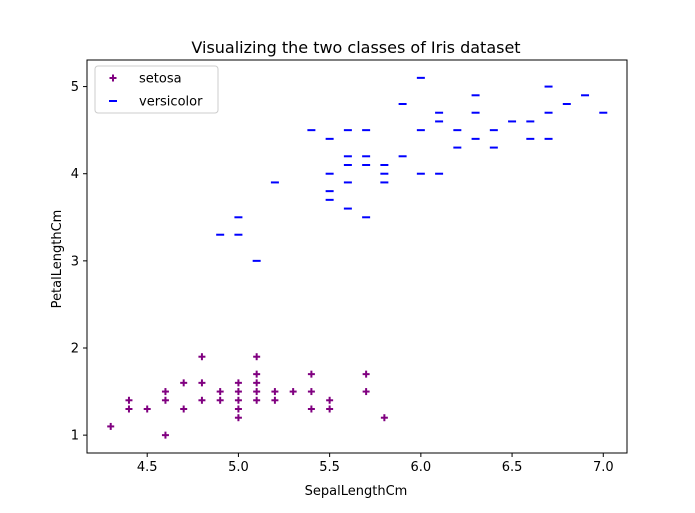 This screenshot has height=513, width=695. I want to click on legend-label-setosa: setosa, so click(160, 79).